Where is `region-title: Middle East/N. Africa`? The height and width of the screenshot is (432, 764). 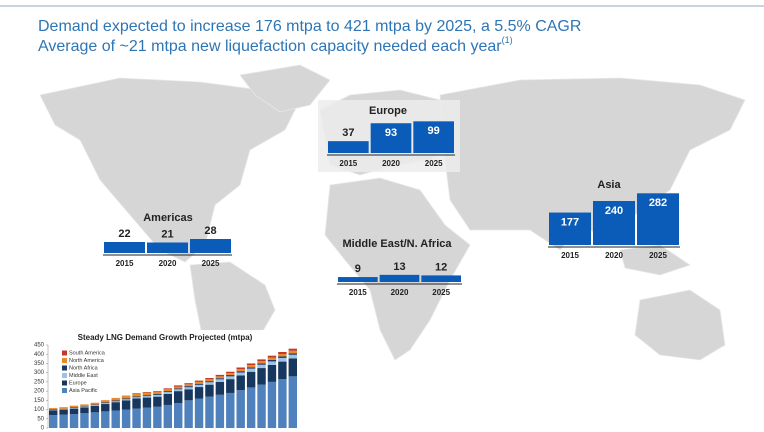 region-title: Middle East/N. Africa is located at coordinates (397, 244).